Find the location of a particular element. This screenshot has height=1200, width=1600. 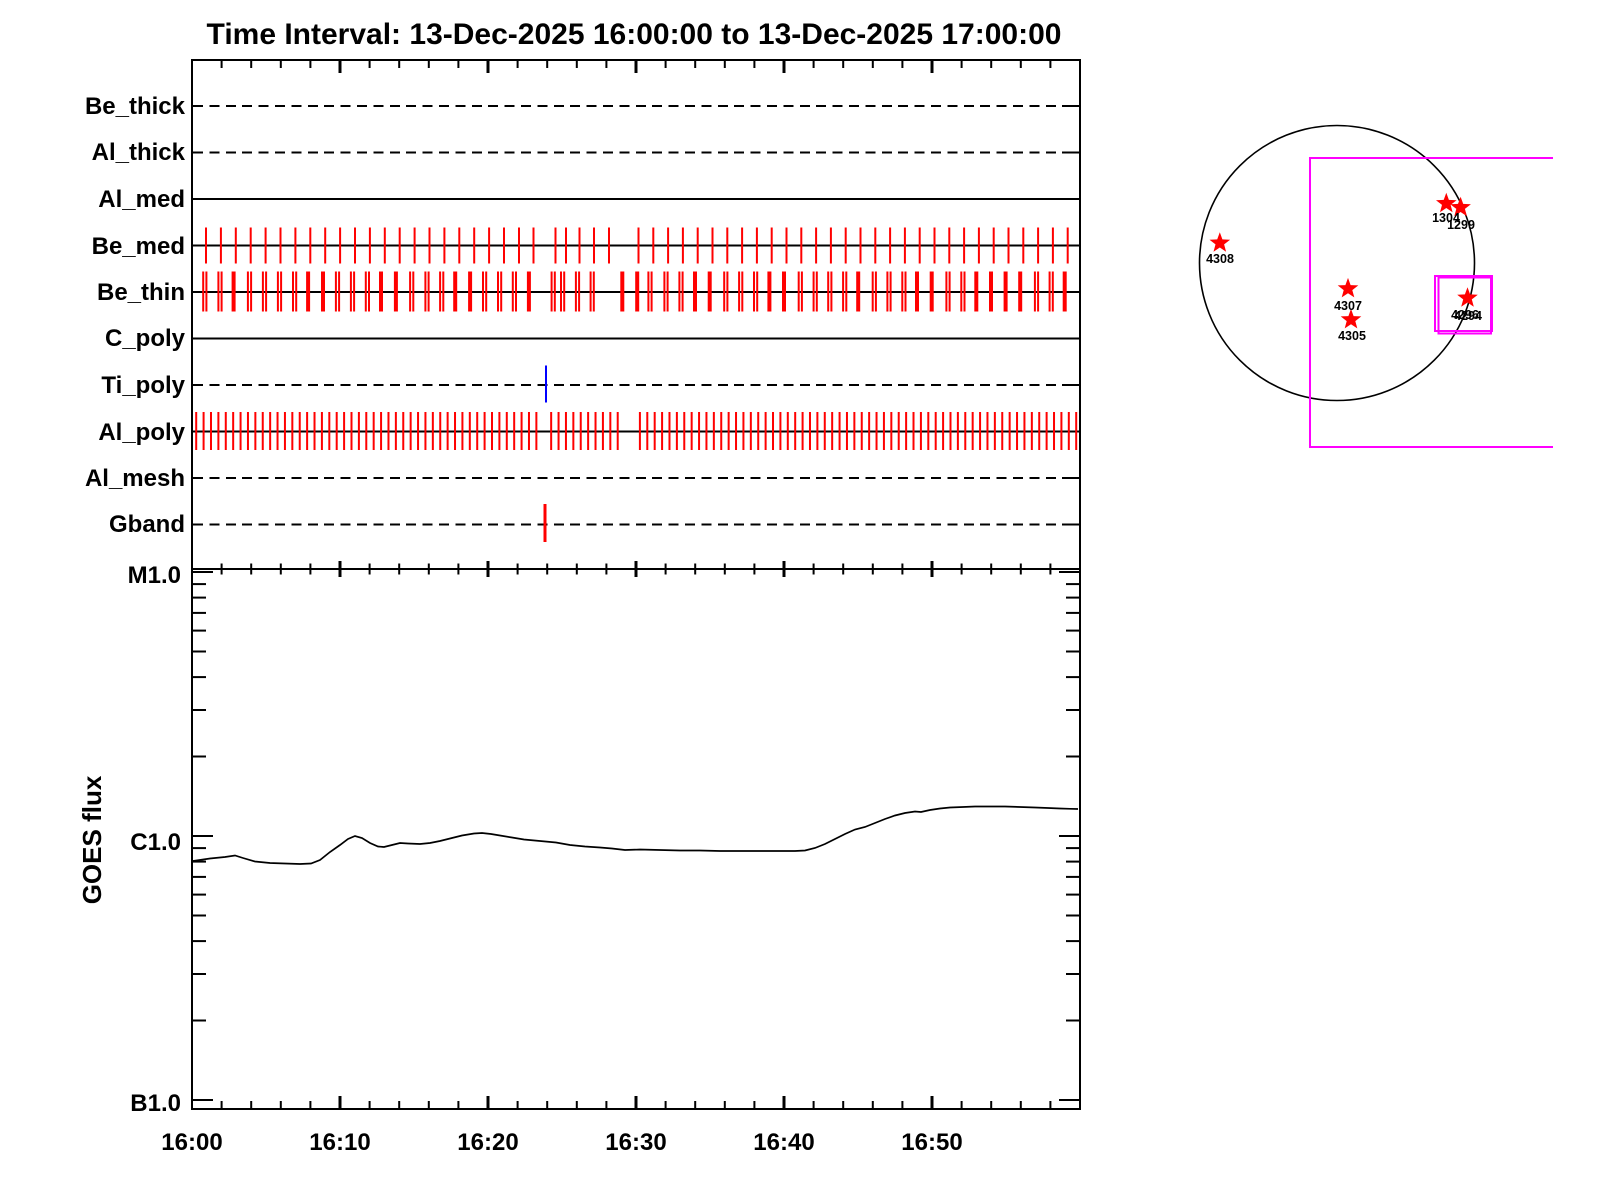

svg-text: Be_med is located at coordinates (138, 246).